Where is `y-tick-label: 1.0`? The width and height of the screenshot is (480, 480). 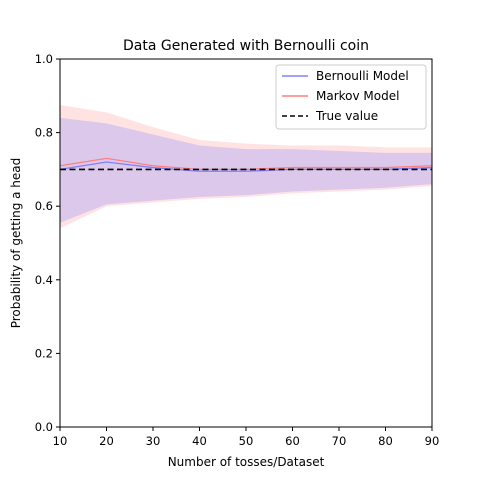
y-tick-label: 1.0 is located at coordinates (44, 59).